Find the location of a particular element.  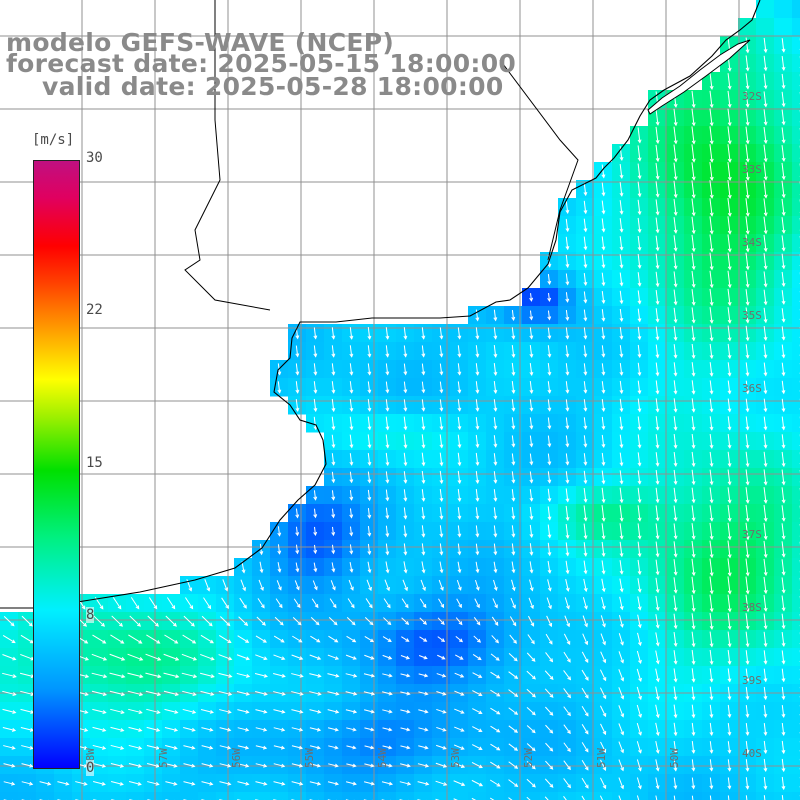

lon-label: 53W is located at coordinates (455, 758).